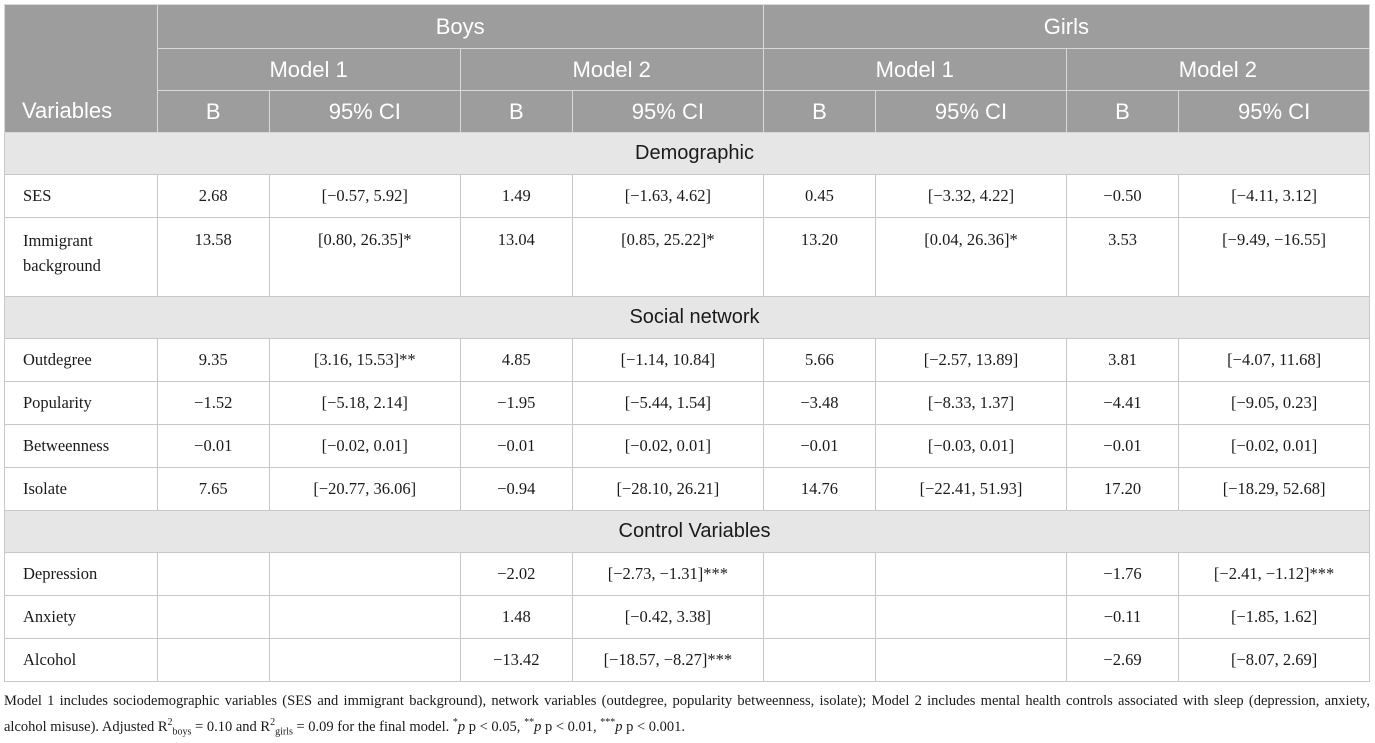 The width and height of the screenshot is (1375, 743). I want to click on ci-cell: [−0.57, 5.92], so click(364, 196).